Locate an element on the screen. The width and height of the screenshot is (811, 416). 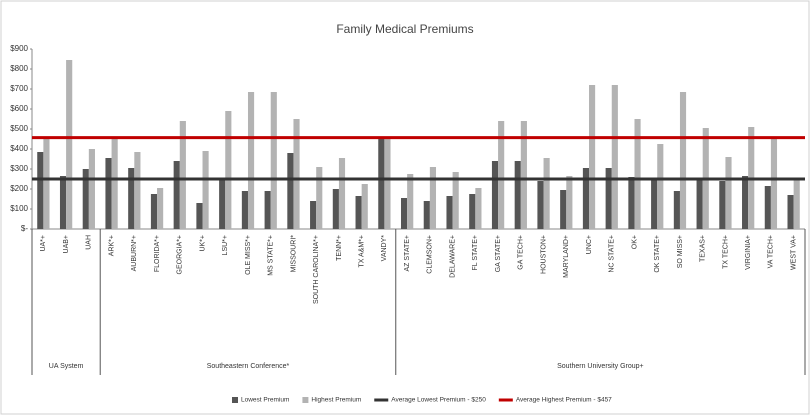
group-label: Southern University Group+ is located at coordinates (600, 366).